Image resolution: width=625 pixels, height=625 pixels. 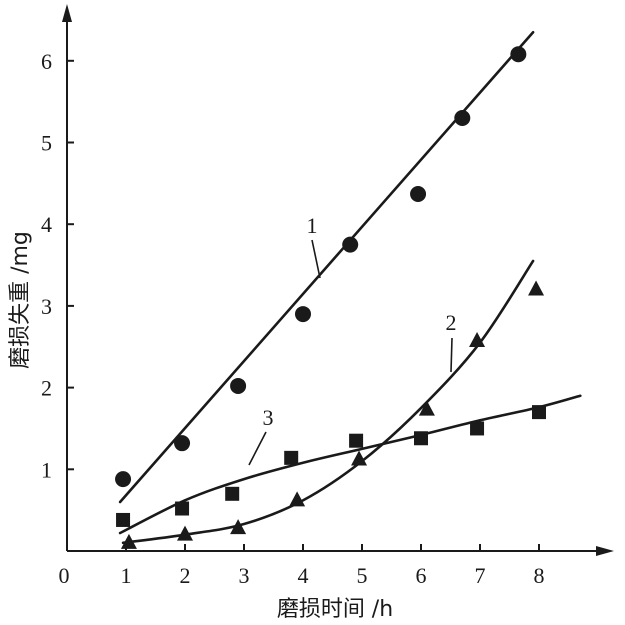 I want to click on y-tick-label: 1, so click(x=46, y=469).